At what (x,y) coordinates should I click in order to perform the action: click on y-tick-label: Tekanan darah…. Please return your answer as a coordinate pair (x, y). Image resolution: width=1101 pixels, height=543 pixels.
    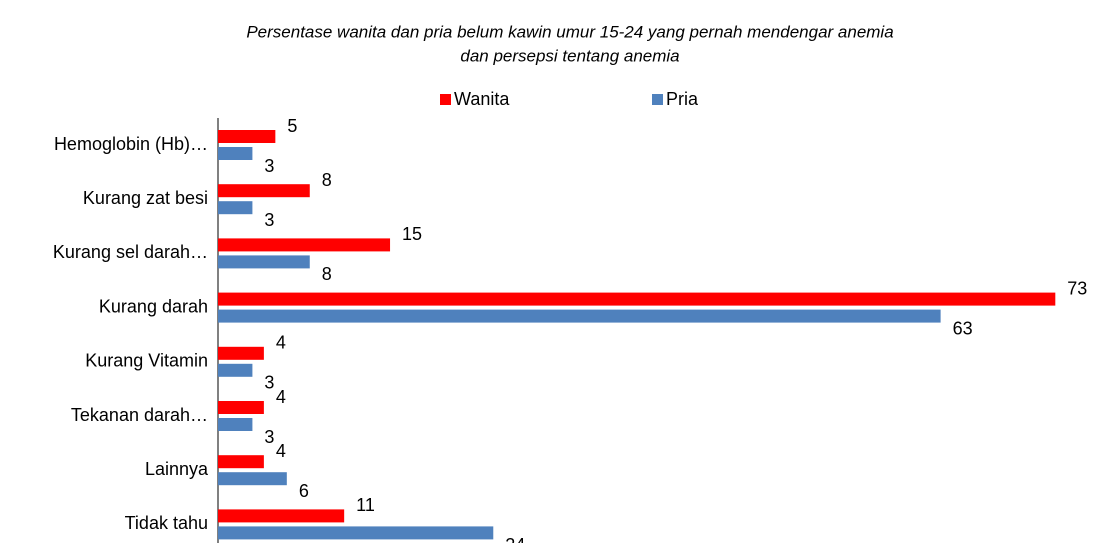
    Looking at the image, I should click on (139, 415).